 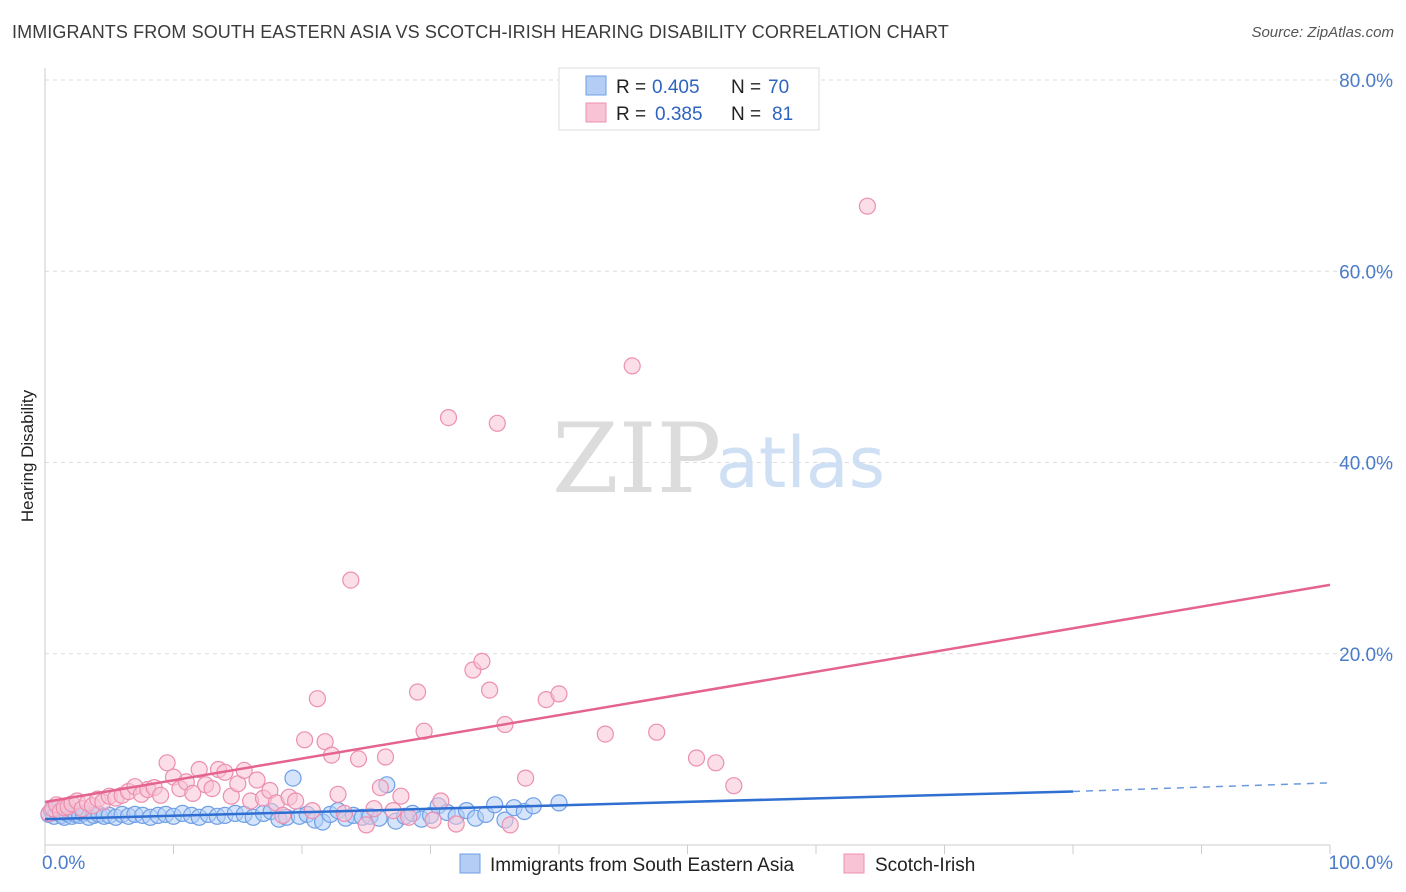 I want to click on x-tick-label-1: 100.0%, so click(x=1361, y=863).